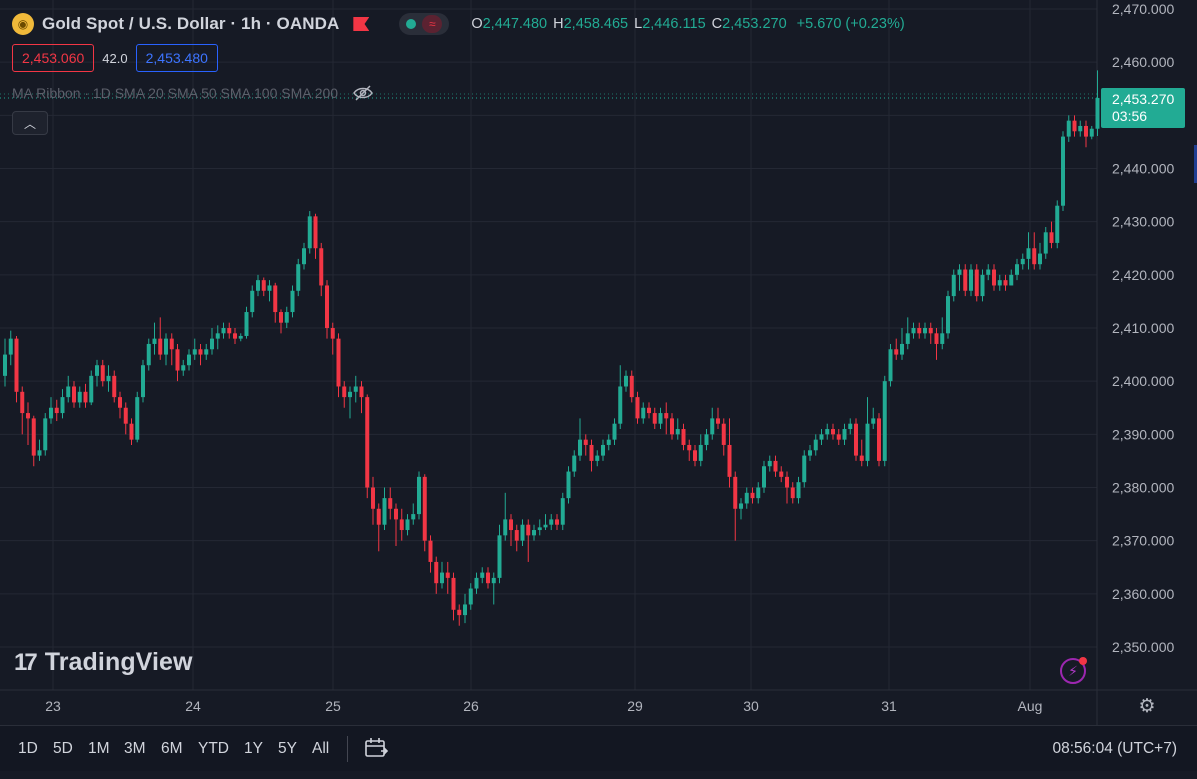 The width and height of the screenshot is (1197, 779). What do you see at coordinates (1143, 647) in the screenshot?
I see `y-tick-label: 2,350.000` at bounding box center [1143, 647].